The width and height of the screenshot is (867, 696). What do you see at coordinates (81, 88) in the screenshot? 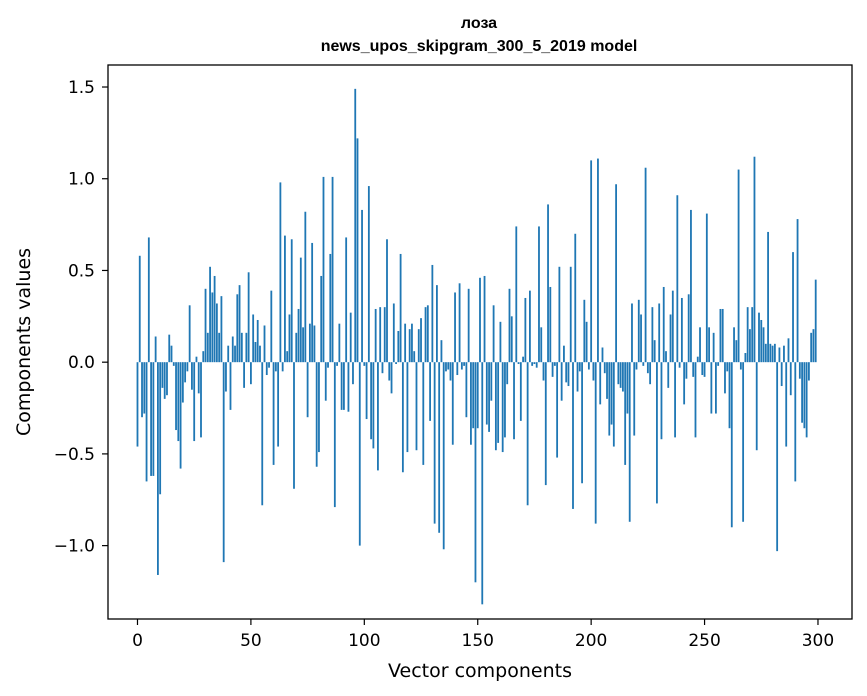
I see `y-tick-label: 1.5` at bounding box center [81, 88].